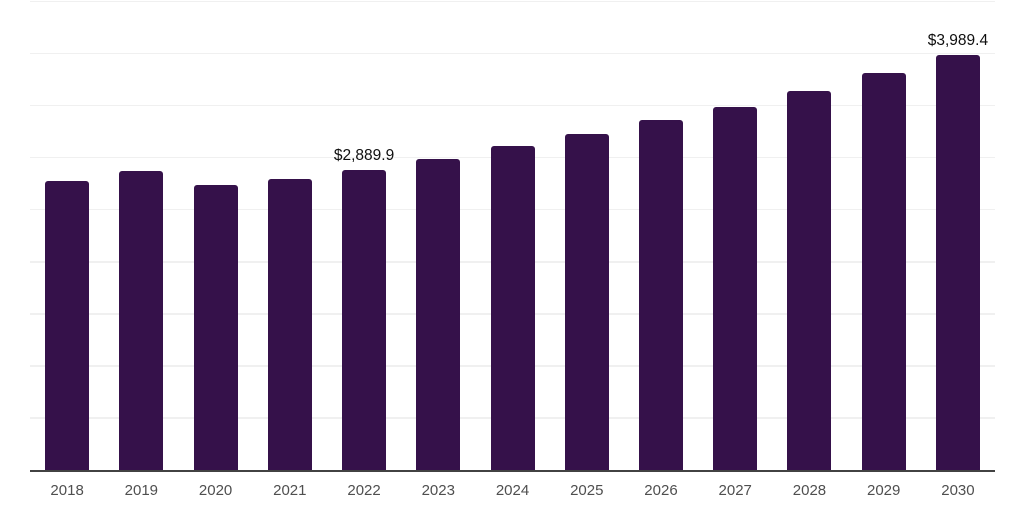  What do you see at coordinates (438, 490) in the screenshot?
I see `x-tick-2023: 2023` at bounding box center [438, 490].